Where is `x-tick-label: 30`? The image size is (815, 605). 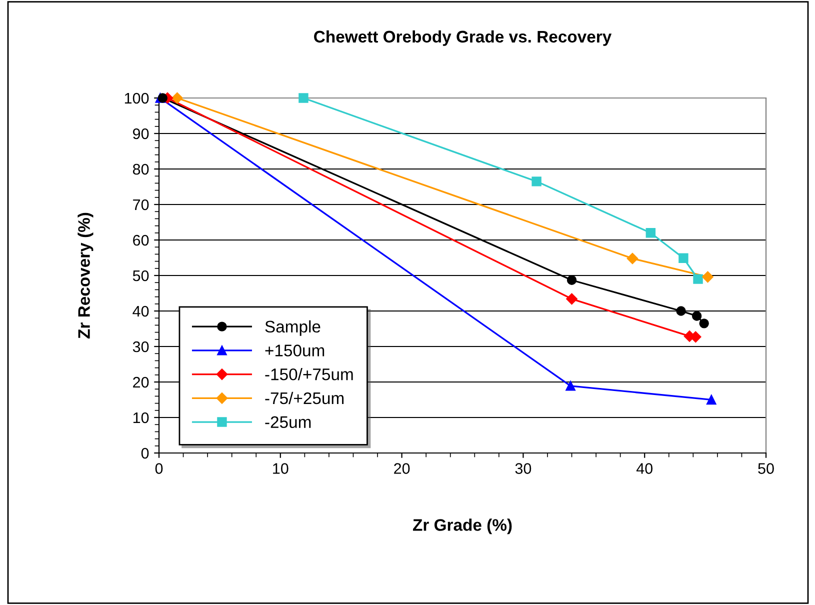
x-tick-label: 30 is located at coordinates (523, 468).